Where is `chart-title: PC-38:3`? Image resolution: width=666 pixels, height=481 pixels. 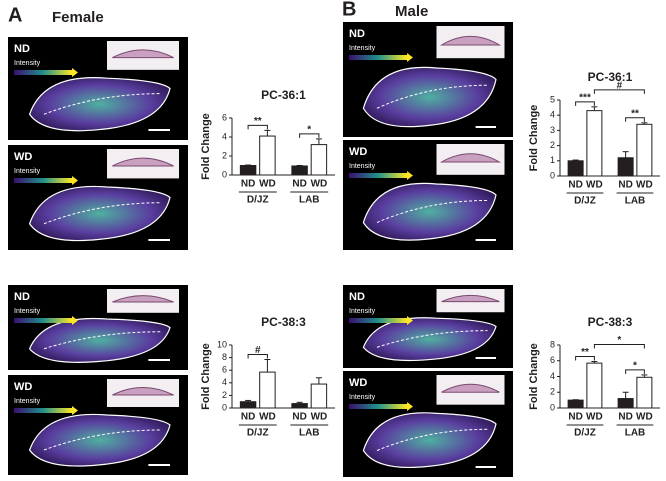 chart-title: PC-38:3 is located at coordinates (283, 322).